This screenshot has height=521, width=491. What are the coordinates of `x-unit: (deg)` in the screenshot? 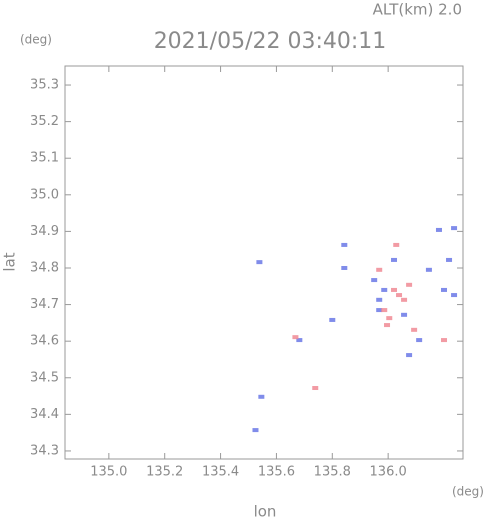 It's located at (468, 492).